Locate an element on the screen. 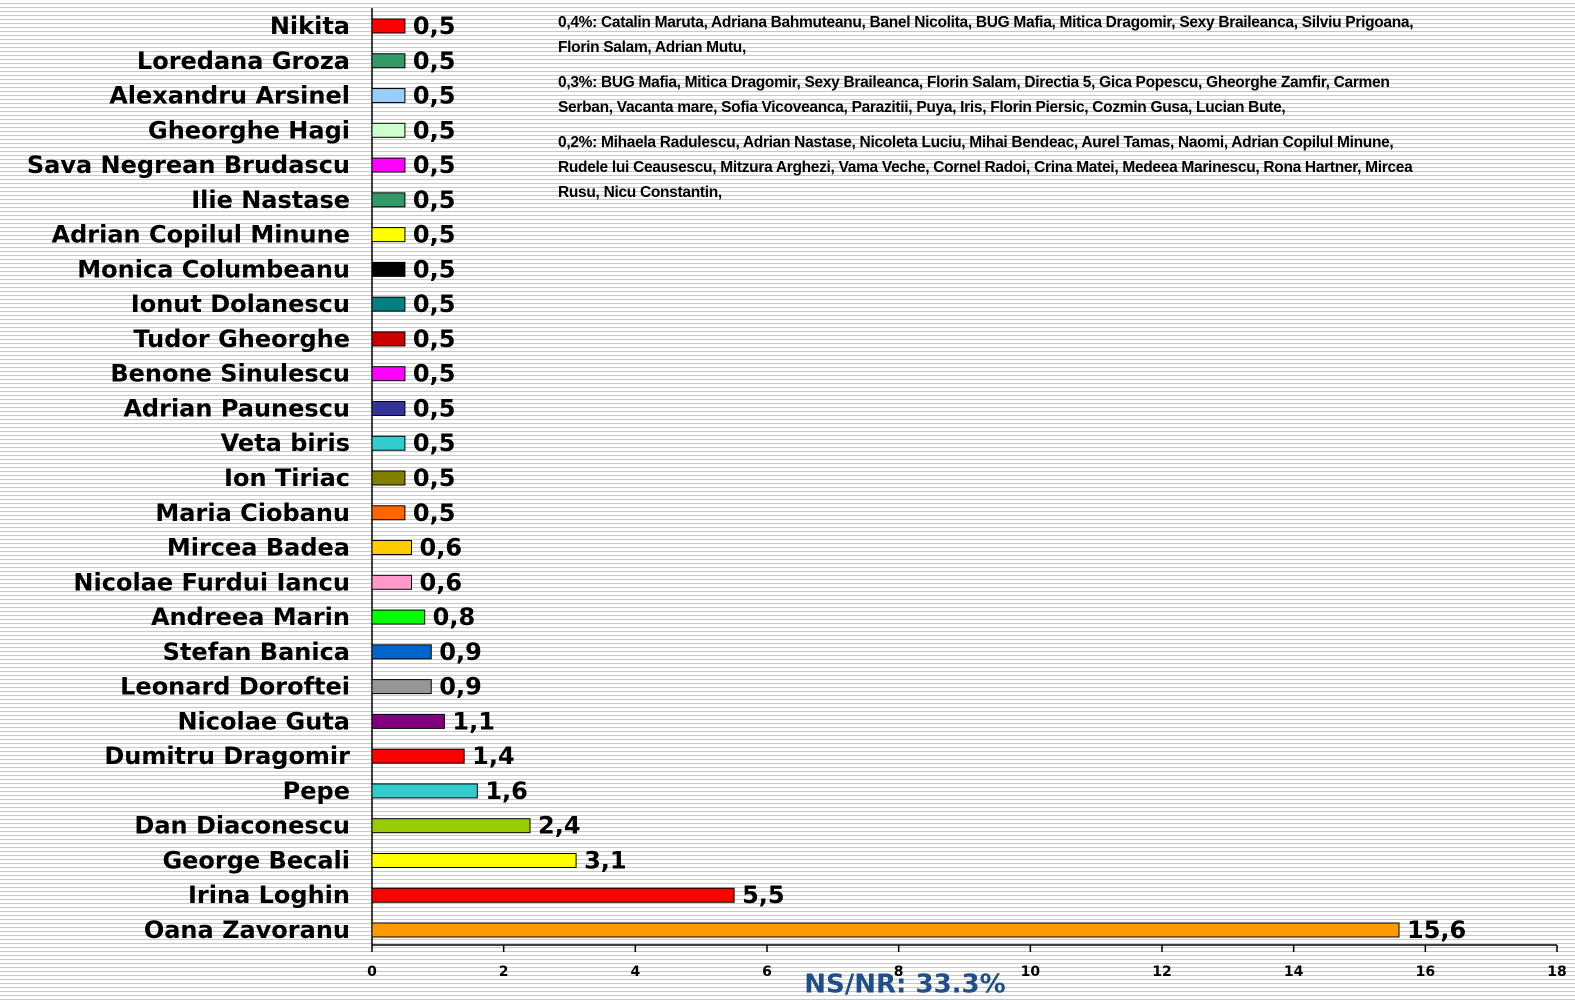 The width and height of the screenshot is (1575, 1000). category-label: Veta biris is located at coordinates (285, 443).